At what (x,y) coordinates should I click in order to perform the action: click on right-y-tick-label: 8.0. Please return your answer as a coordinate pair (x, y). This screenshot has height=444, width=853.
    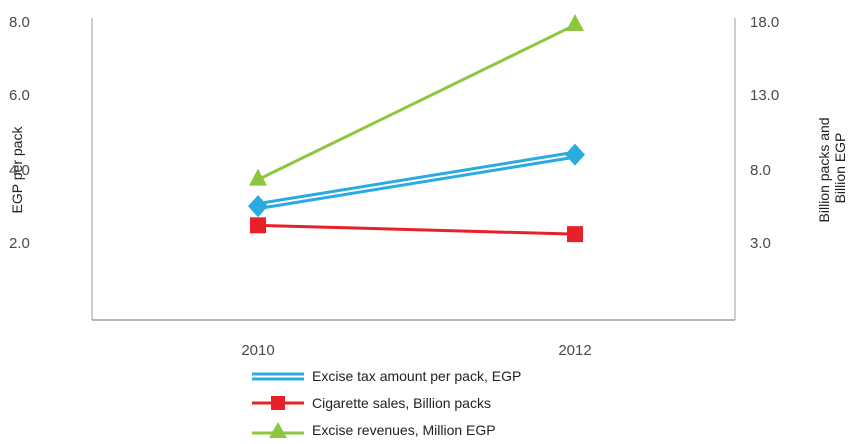
    Looking at the image, I should click on (760, 170).